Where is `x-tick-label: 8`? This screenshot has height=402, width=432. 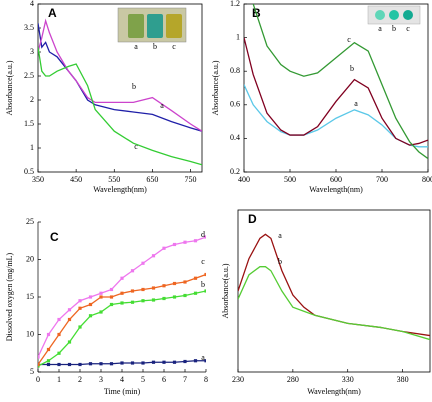 x-tick-label: 8 is located at coordinates (206, 379).